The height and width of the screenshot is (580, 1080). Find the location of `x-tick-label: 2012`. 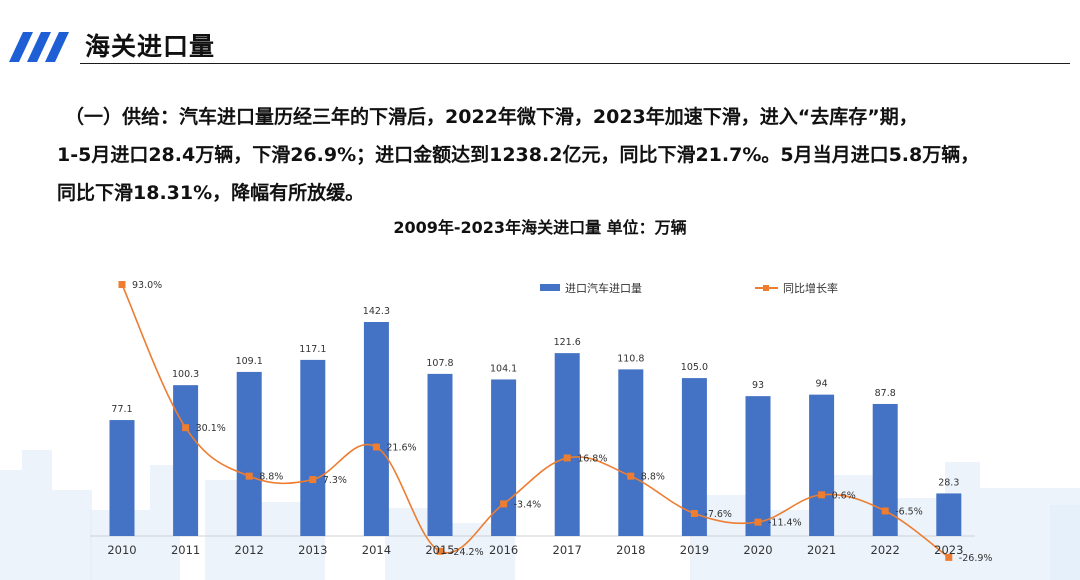

x-tick-label: 2012 is located at coordinates (249, 550).